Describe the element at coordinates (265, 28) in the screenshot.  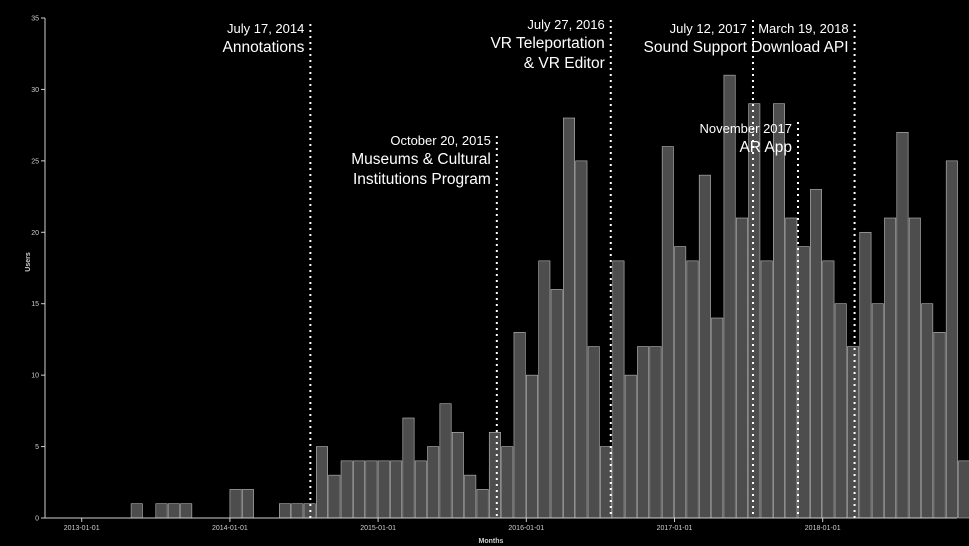
I see `annotation-date-0: July 17, 2014` at that location.